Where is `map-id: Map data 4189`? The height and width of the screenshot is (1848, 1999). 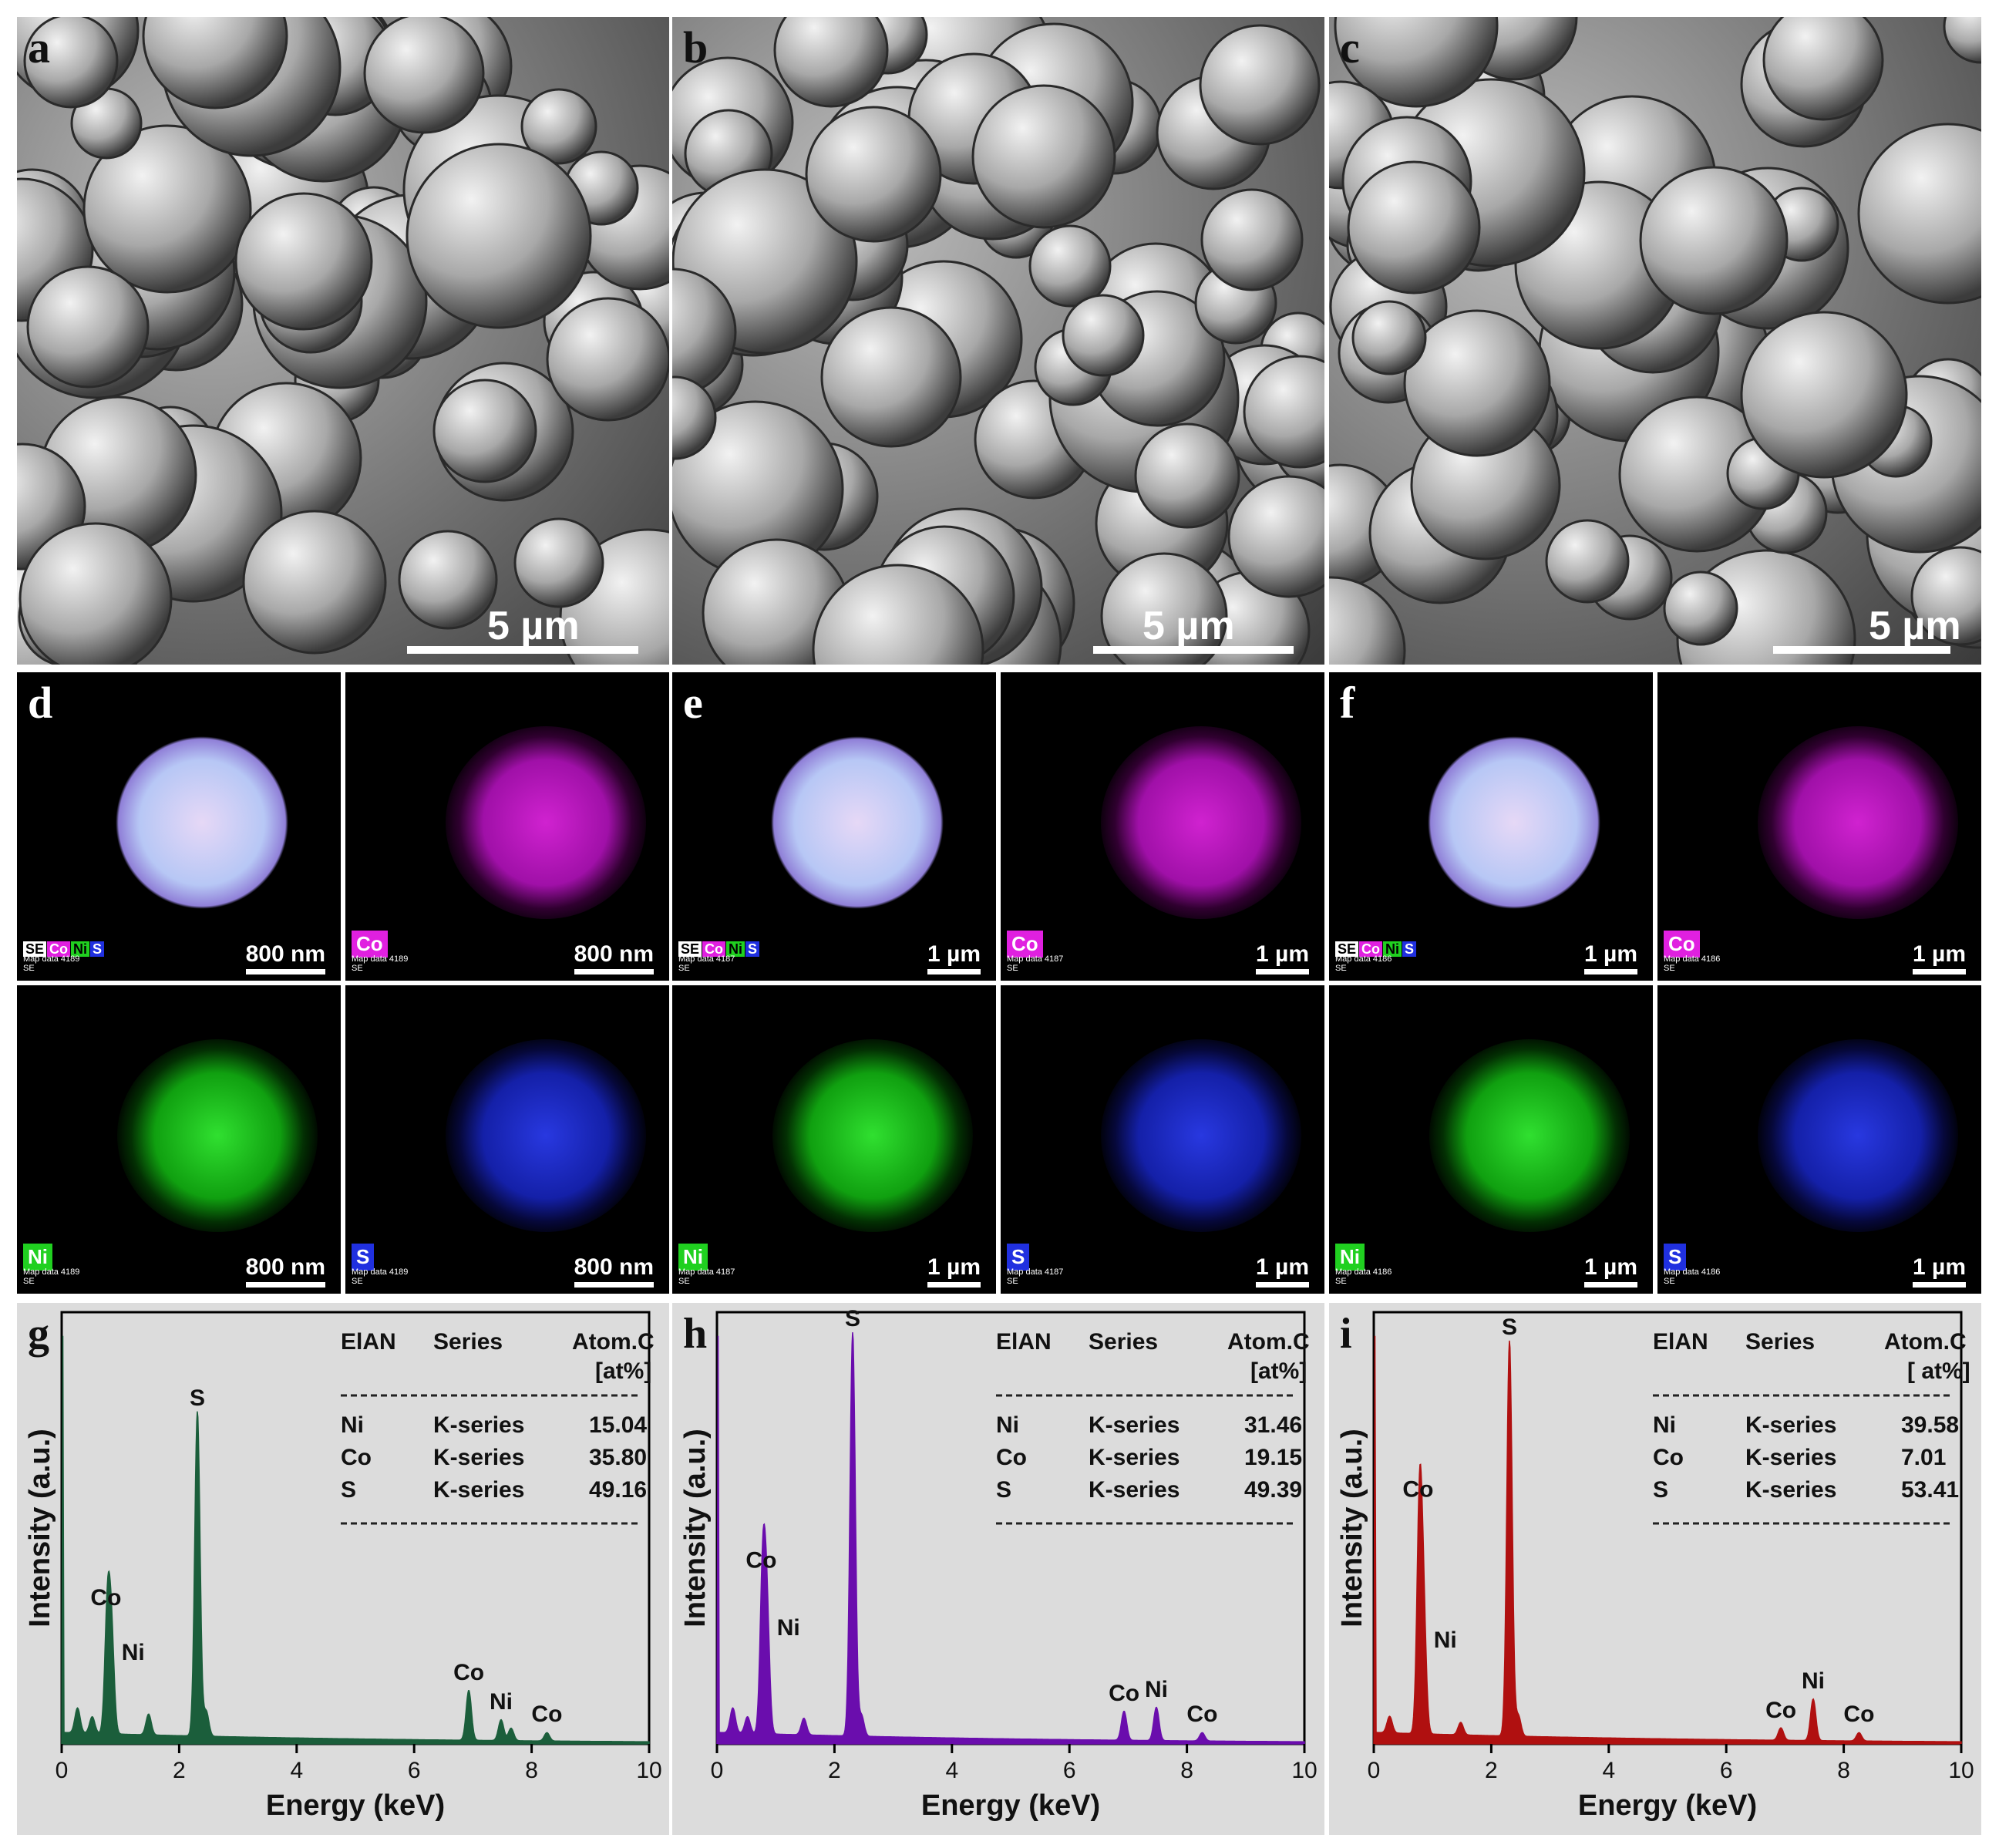 map-id: Map data 4189 is located at coordinates (381, 959).